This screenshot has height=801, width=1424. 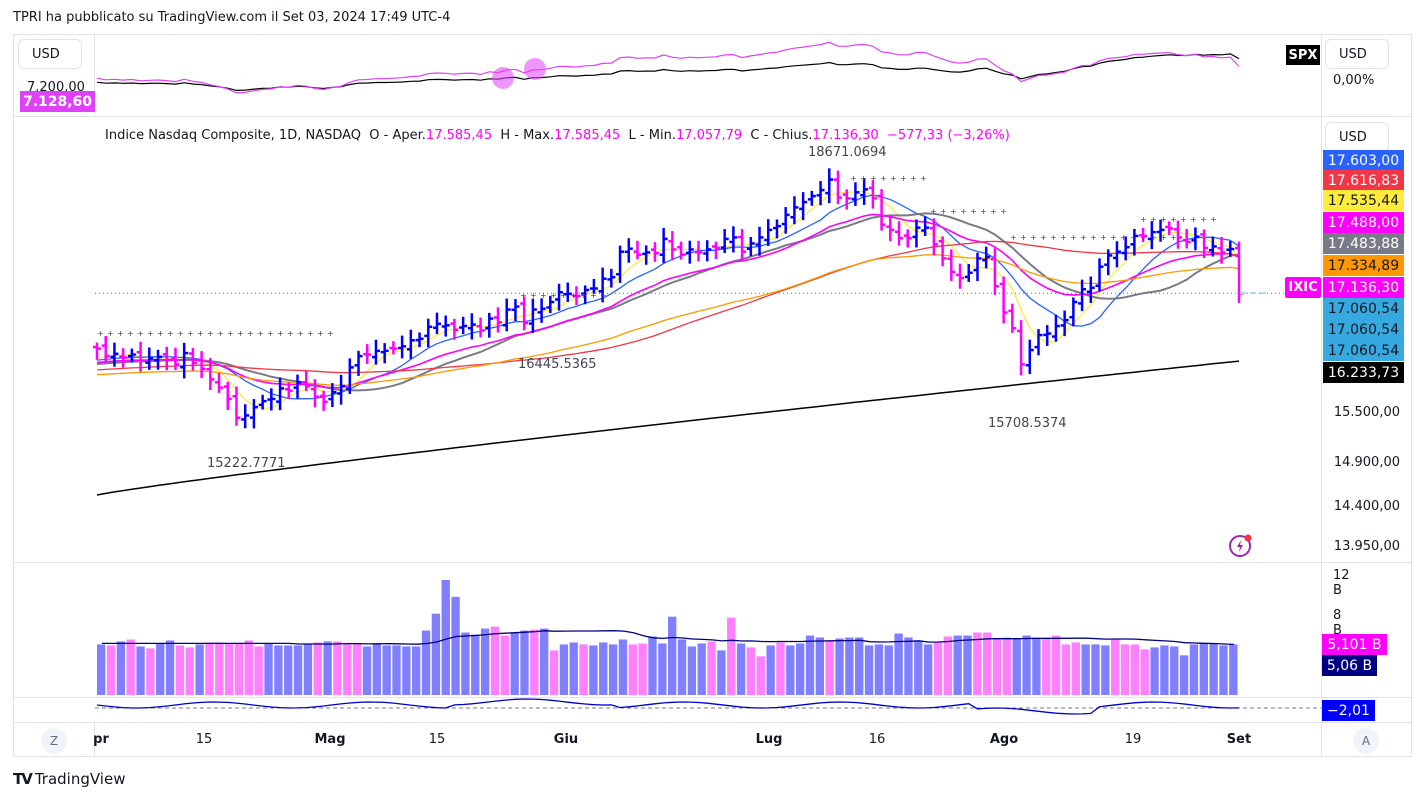 I want to click on annotation-low-apr: 15222.7771, so click(x=246, y=463).